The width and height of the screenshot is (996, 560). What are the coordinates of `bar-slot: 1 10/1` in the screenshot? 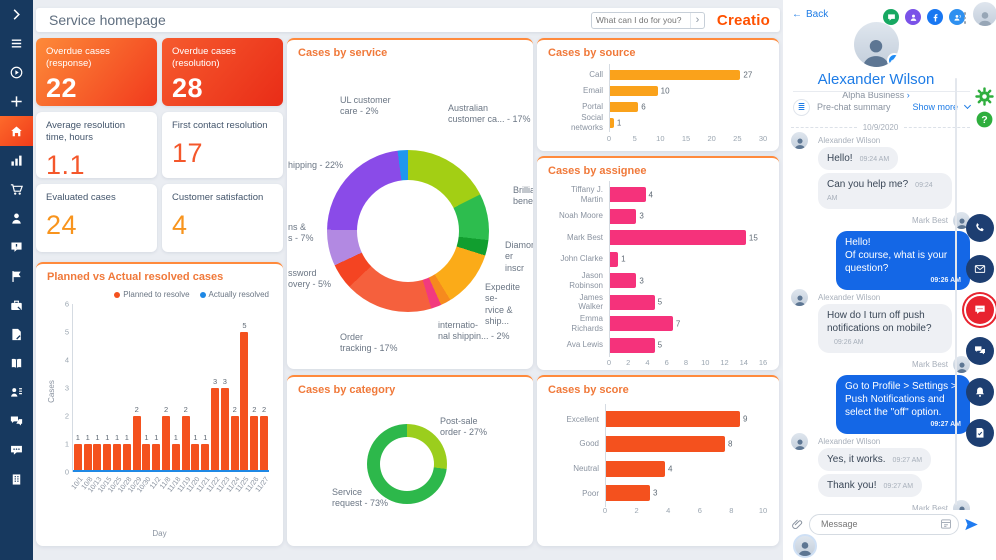 It's located at (77, 397).